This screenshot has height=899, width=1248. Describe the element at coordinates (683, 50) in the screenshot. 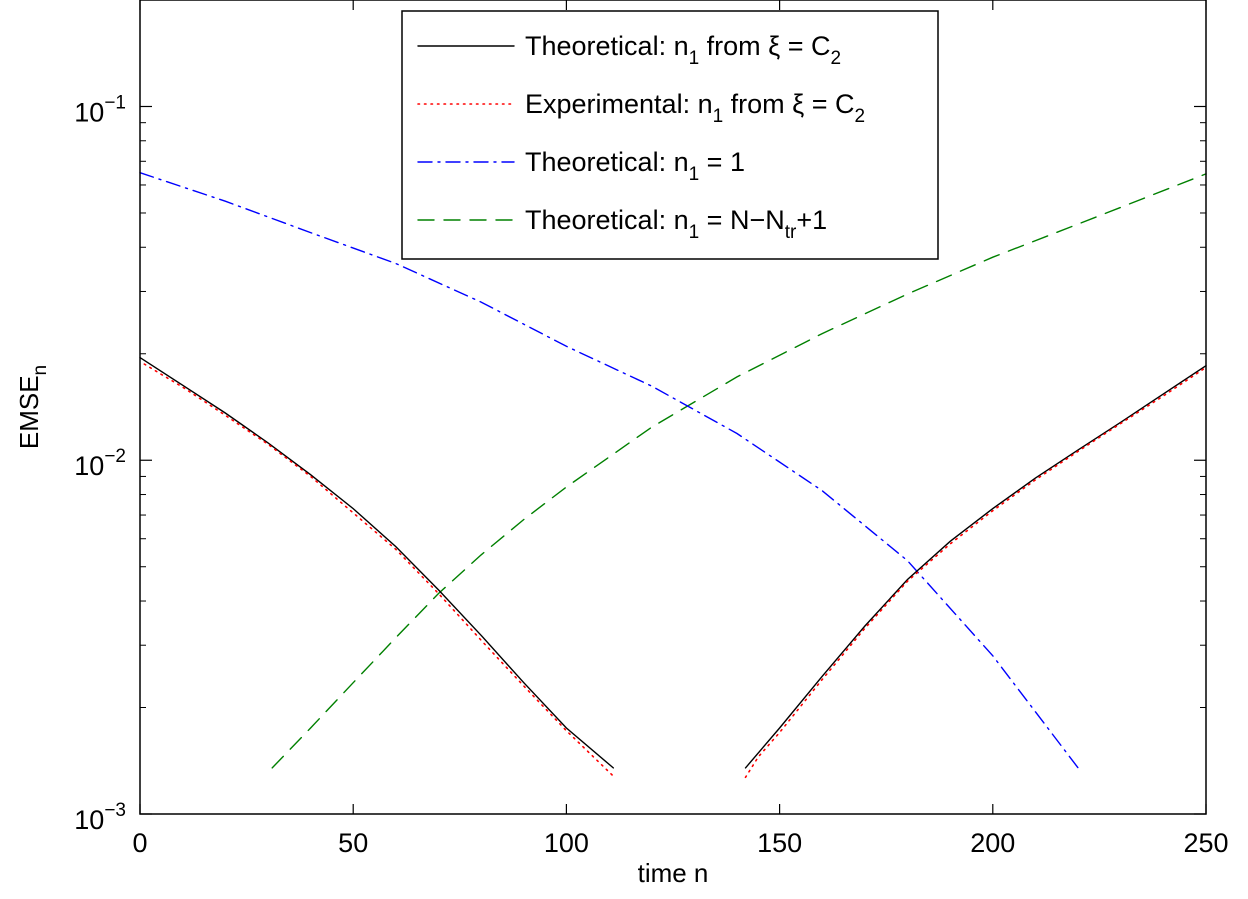

I see `legend-label-0: Theoretical: n1 from ξ = C2` at that location.